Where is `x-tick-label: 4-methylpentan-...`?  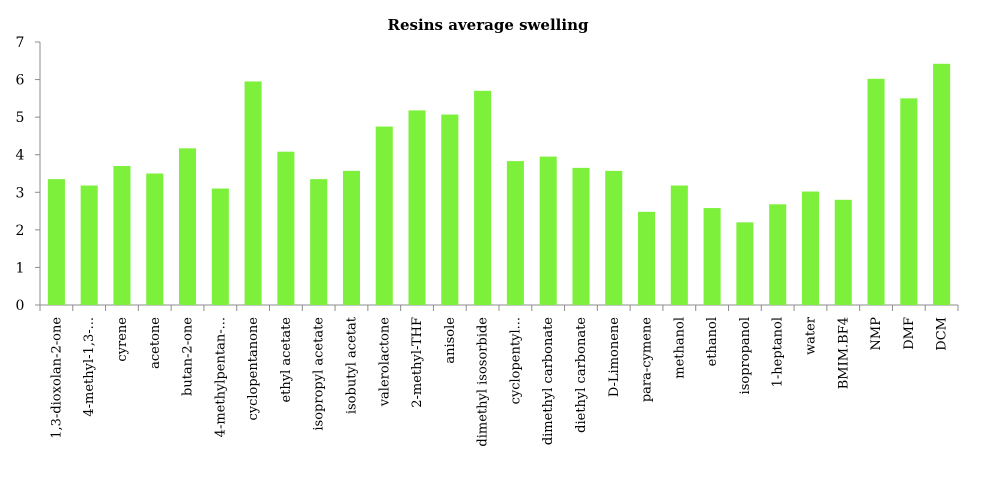
x-tick-label: 4-methylpentan-... is located at coordinates (220, 377).